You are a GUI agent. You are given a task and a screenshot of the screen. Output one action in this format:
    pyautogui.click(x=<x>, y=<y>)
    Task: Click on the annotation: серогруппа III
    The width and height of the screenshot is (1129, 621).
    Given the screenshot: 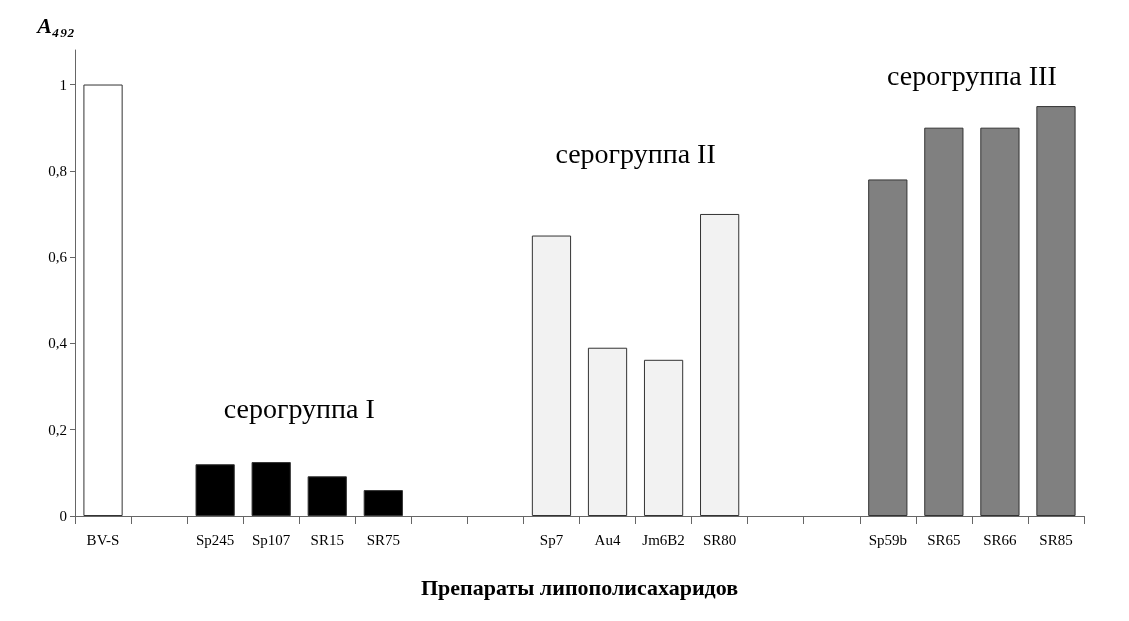 What is the action you would take?
    pyautogui.click(x=972, y=76)
    